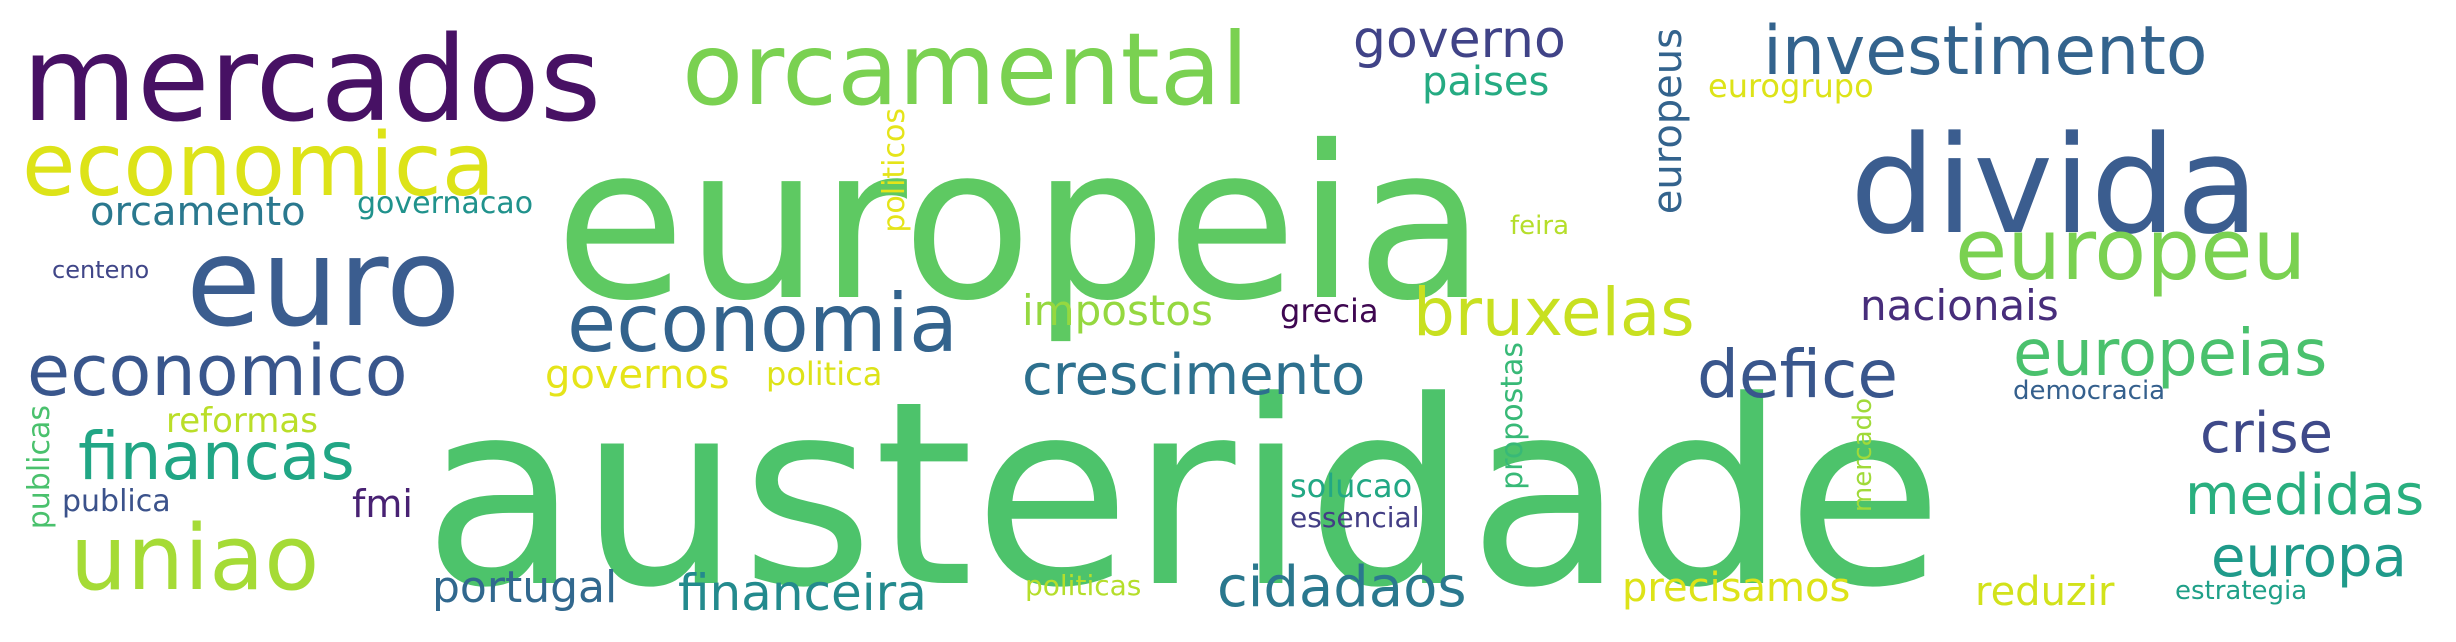 The height and width of the screenshot is (642, 2456). What do you see at coordinates (2045, 592) in the screenshot?
I see `word-reduzir: reduzir` at bounding box center [2045, 592].